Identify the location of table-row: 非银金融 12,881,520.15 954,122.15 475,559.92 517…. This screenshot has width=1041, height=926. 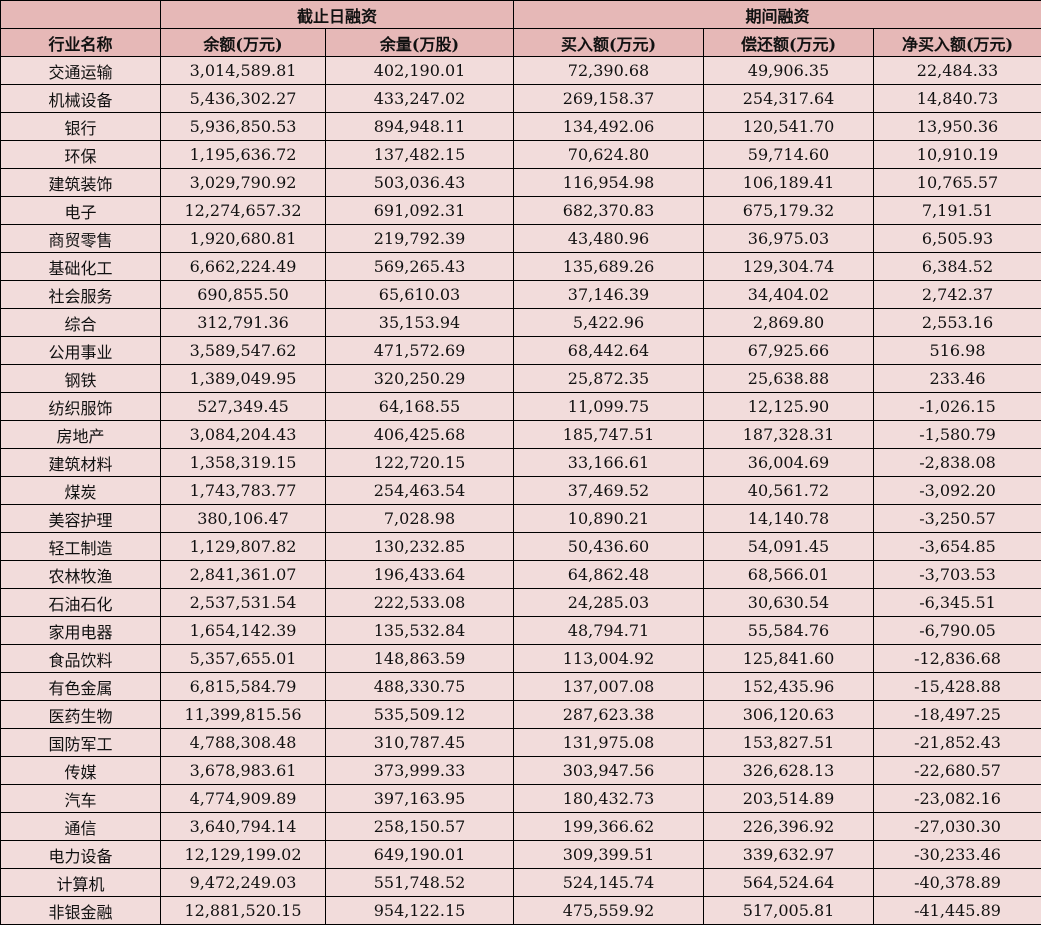
(520, 910).